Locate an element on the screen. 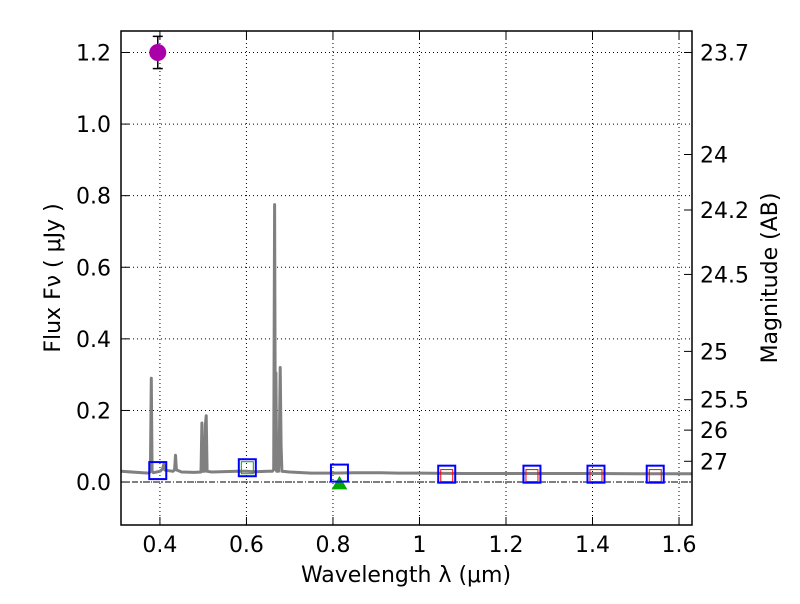  y-tick-label: 0.6 is located at coordinates (93, 268).